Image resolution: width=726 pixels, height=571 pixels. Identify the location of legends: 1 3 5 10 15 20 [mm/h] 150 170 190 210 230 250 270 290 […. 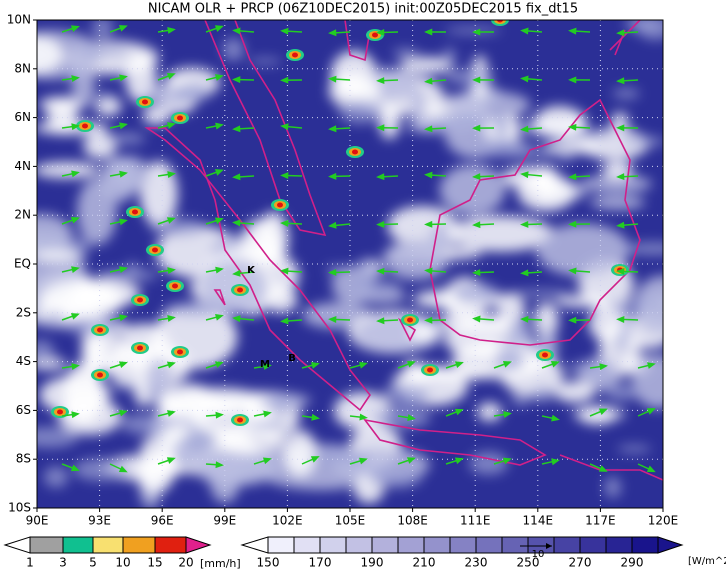
(364, 553).